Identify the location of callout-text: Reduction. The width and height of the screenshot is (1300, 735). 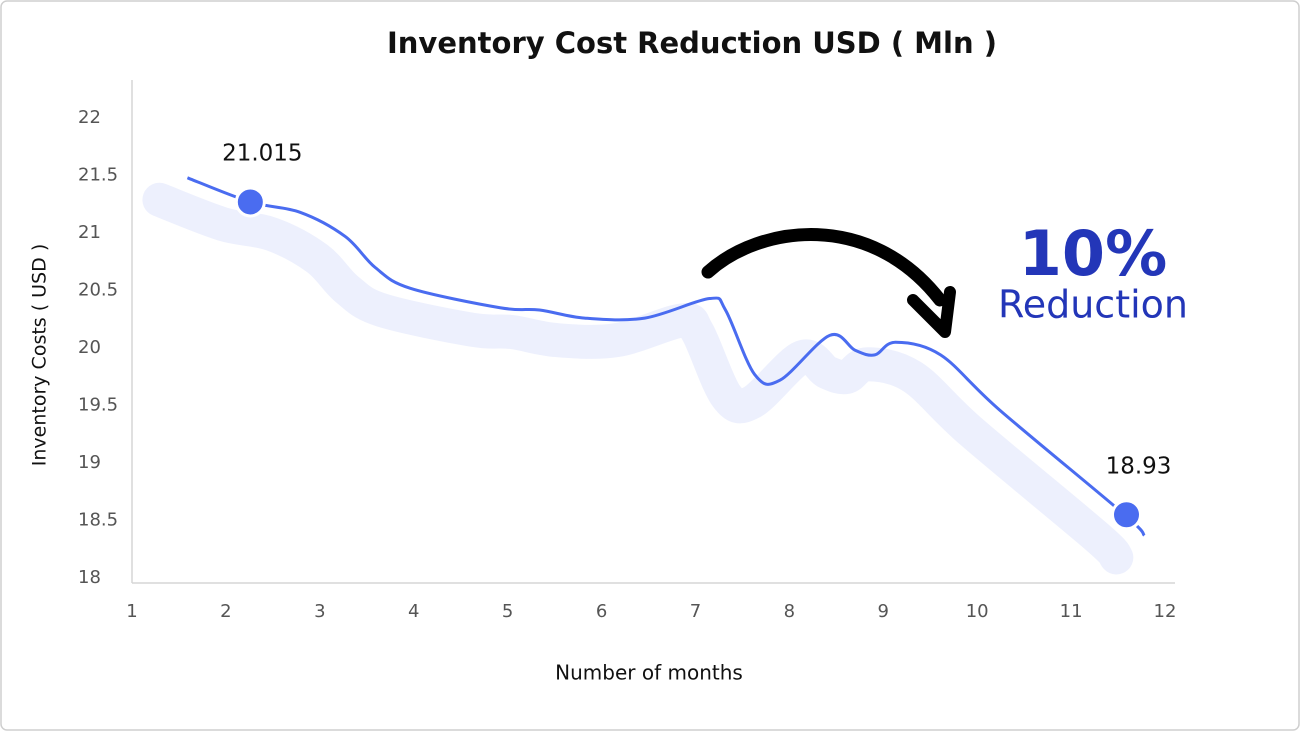
(1093, 305).